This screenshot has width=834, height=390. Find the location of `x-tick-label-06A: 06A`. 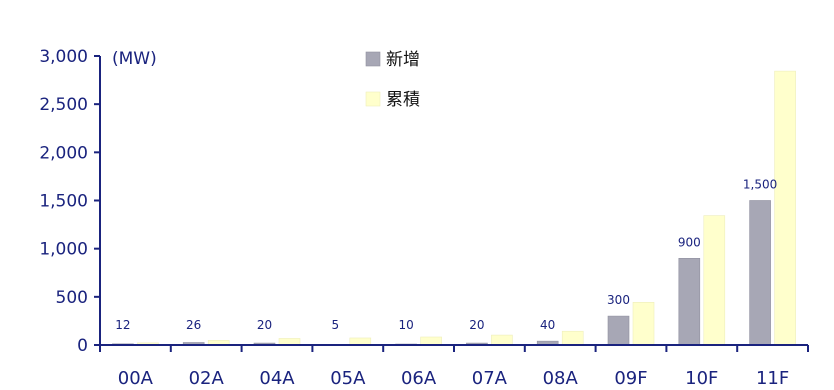

x-tick-label-06A: 06A is located at coordinates (419, 378).